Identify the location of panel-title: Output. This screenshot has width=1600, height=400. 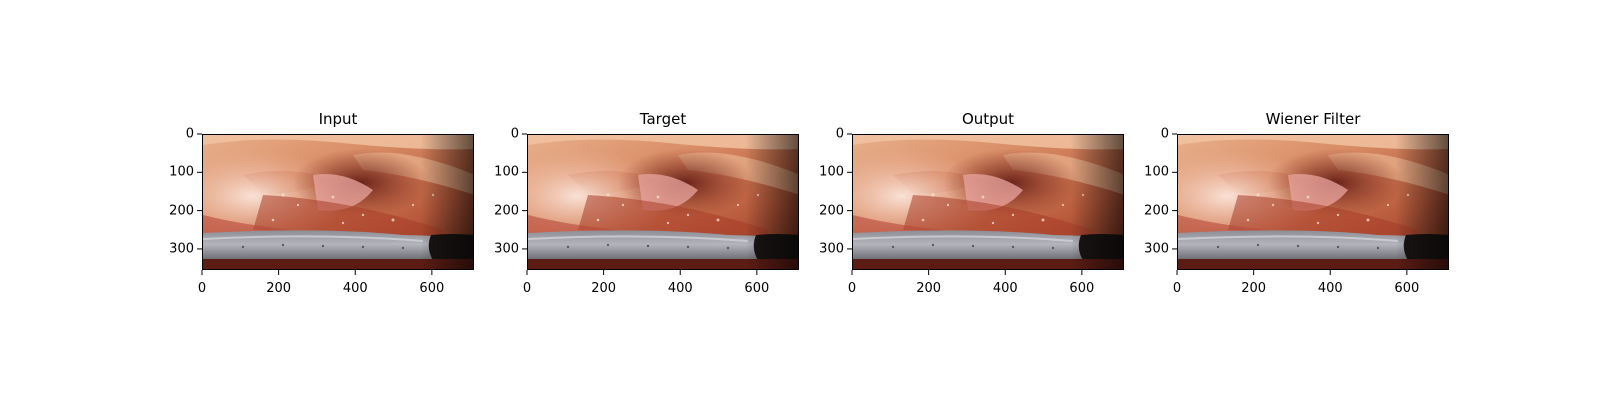
(988, 119).